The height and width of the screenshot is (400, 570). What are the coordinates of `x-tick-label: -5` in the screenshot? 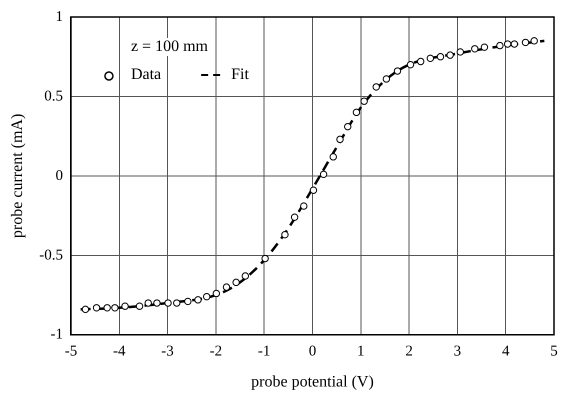 It's located at (71, 352).